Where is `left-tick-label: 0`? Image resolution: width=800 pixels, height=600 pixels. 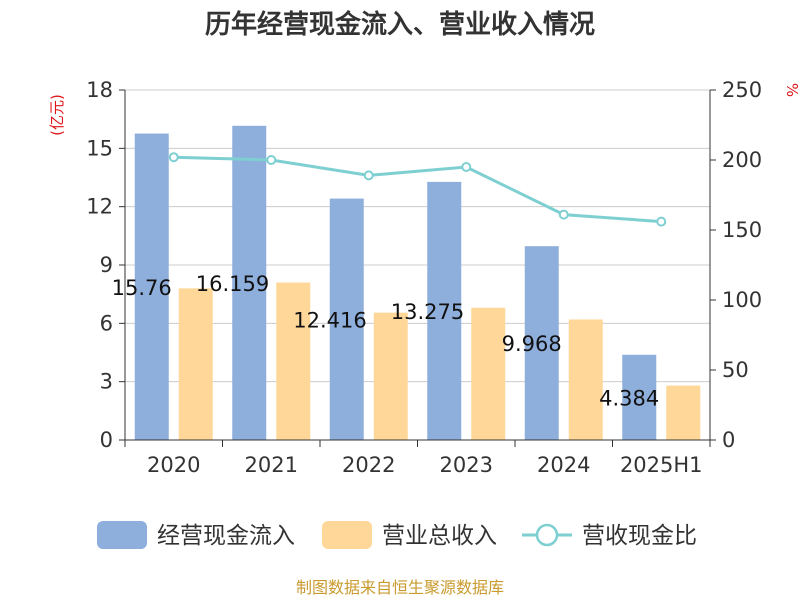
left-tick-label: 0 is located at coordinates (106, 440).